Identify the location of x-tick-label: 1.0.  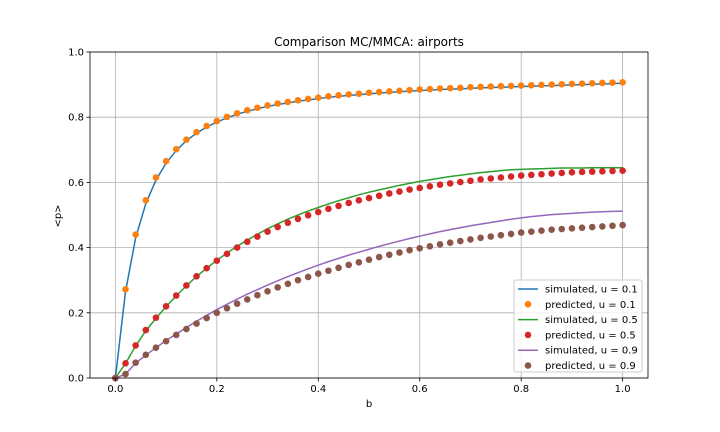
(623, 389).